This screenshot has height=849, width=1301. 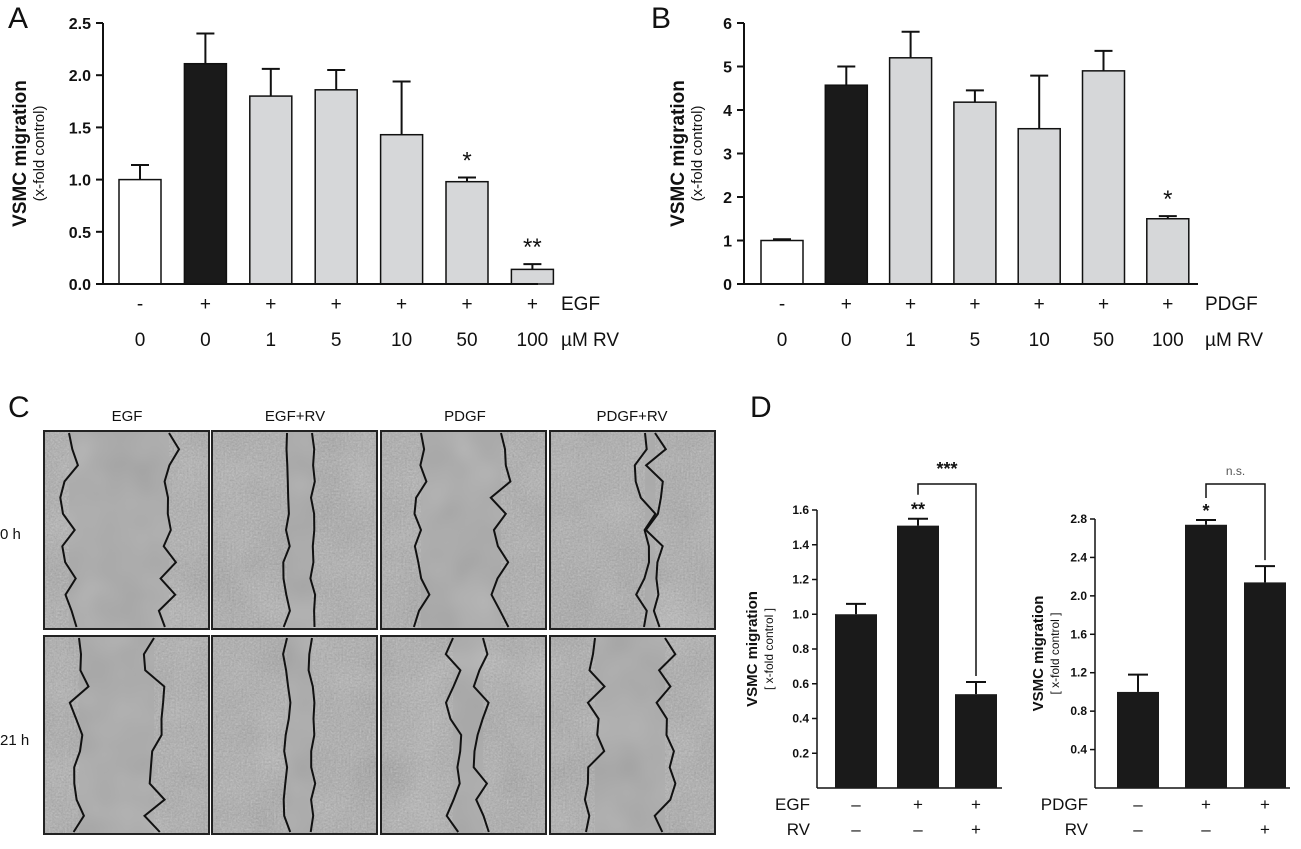 What do you see at coordinates (975, 340) in the screenshot?
I see `condition-label: 5` at bounding box center [975, 340].